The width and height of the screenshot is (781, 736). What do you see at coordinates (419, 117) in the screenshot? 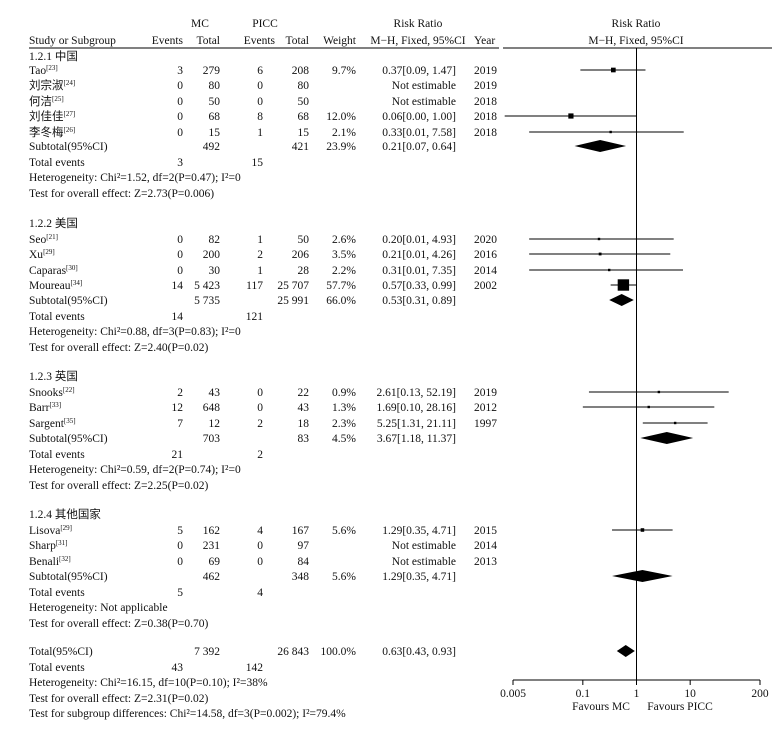
I see `ci-cell: 0.06[0.00, 1.00]` at bounding box center [419, 117].